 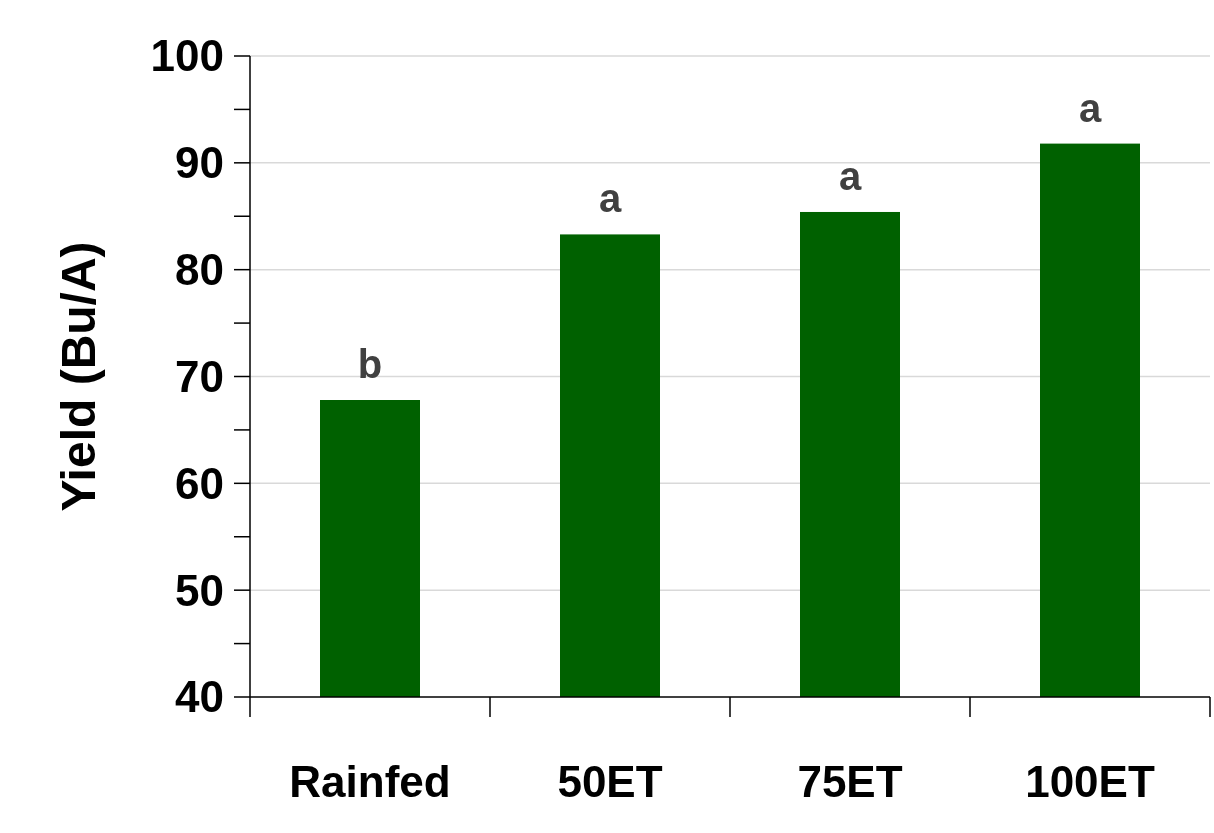 I want to click on x-tick-label: 50ET, so click(x=610, y=781).